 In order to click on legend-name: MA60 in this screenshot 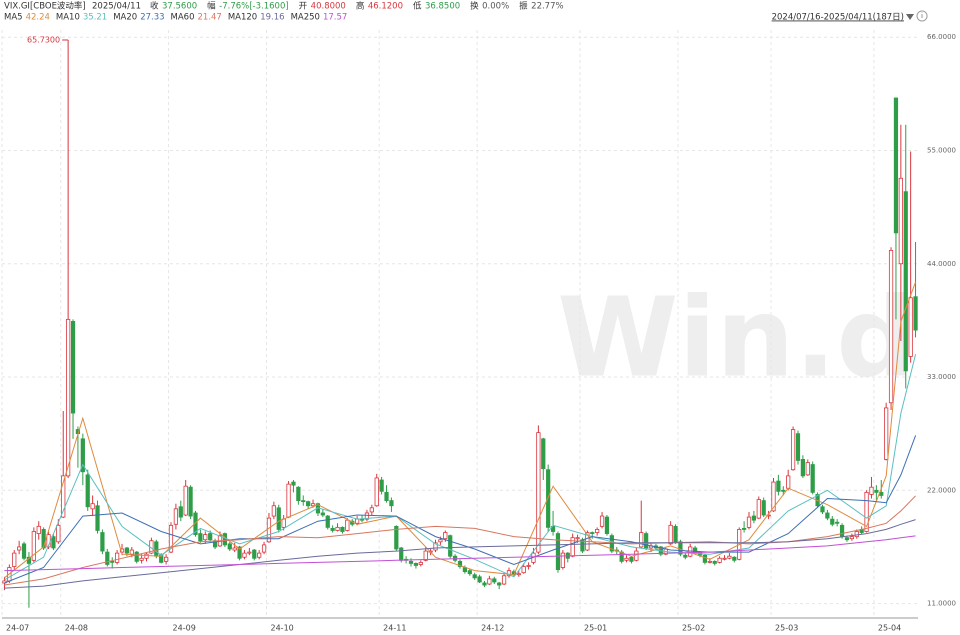, I will do `click(183, 18)`.